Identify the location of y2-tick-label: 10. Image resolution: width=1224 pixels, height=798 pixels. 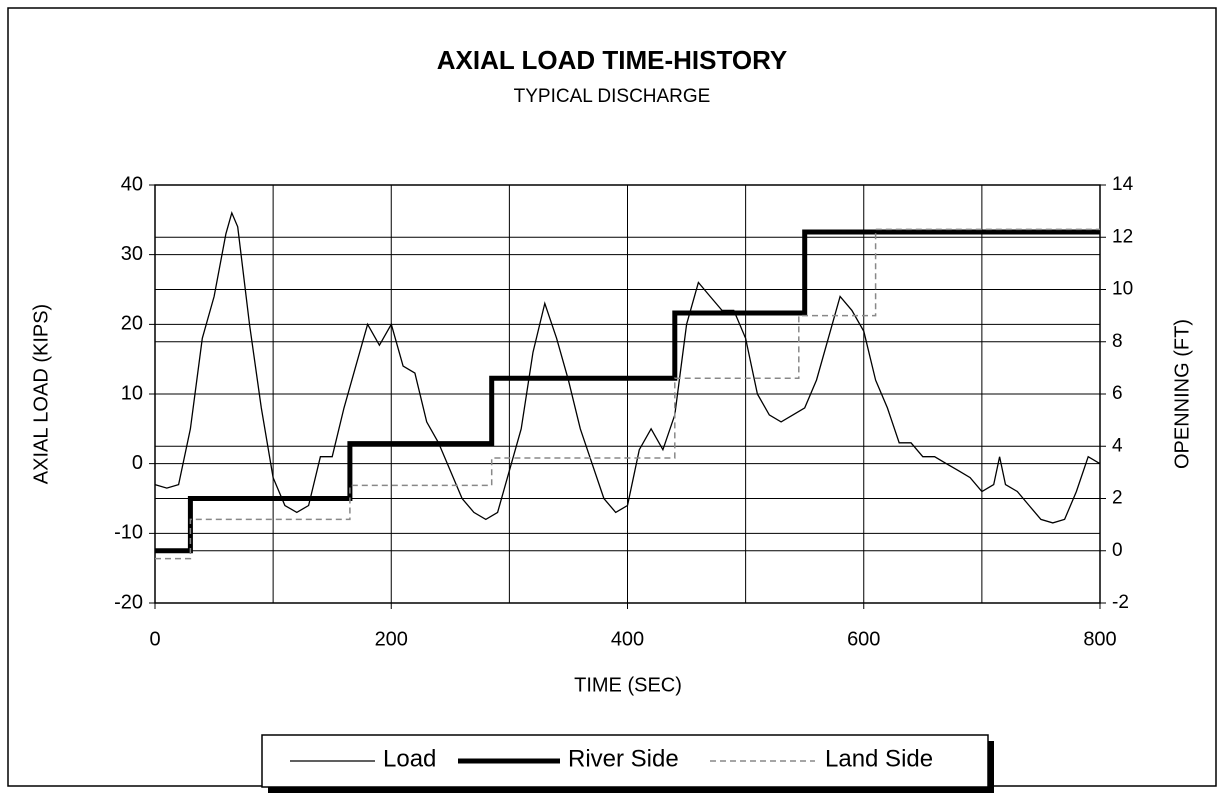
(1122, 289).